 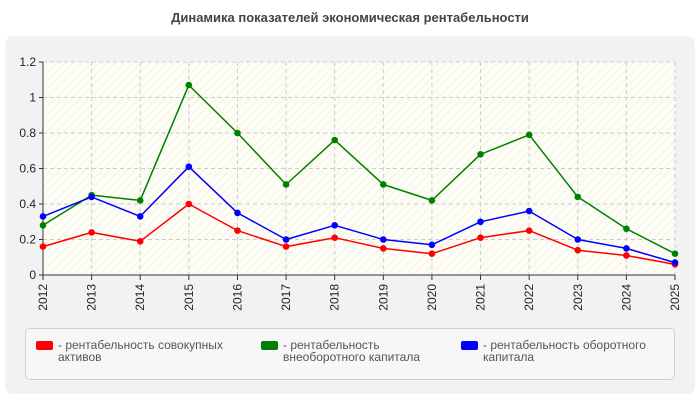 I want to click on x-tick-label: 2019, so click(x=383, y=297).